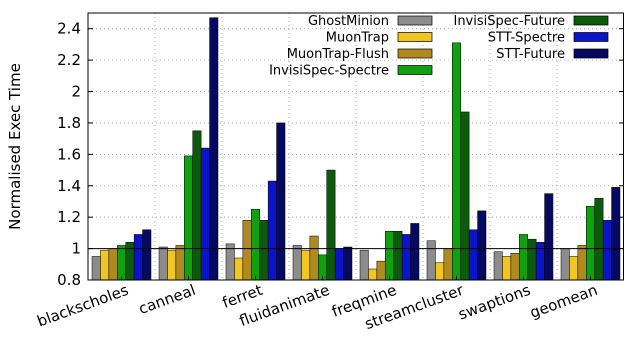  I want to click on y-tick-label: 2.4, so click(69, 29).